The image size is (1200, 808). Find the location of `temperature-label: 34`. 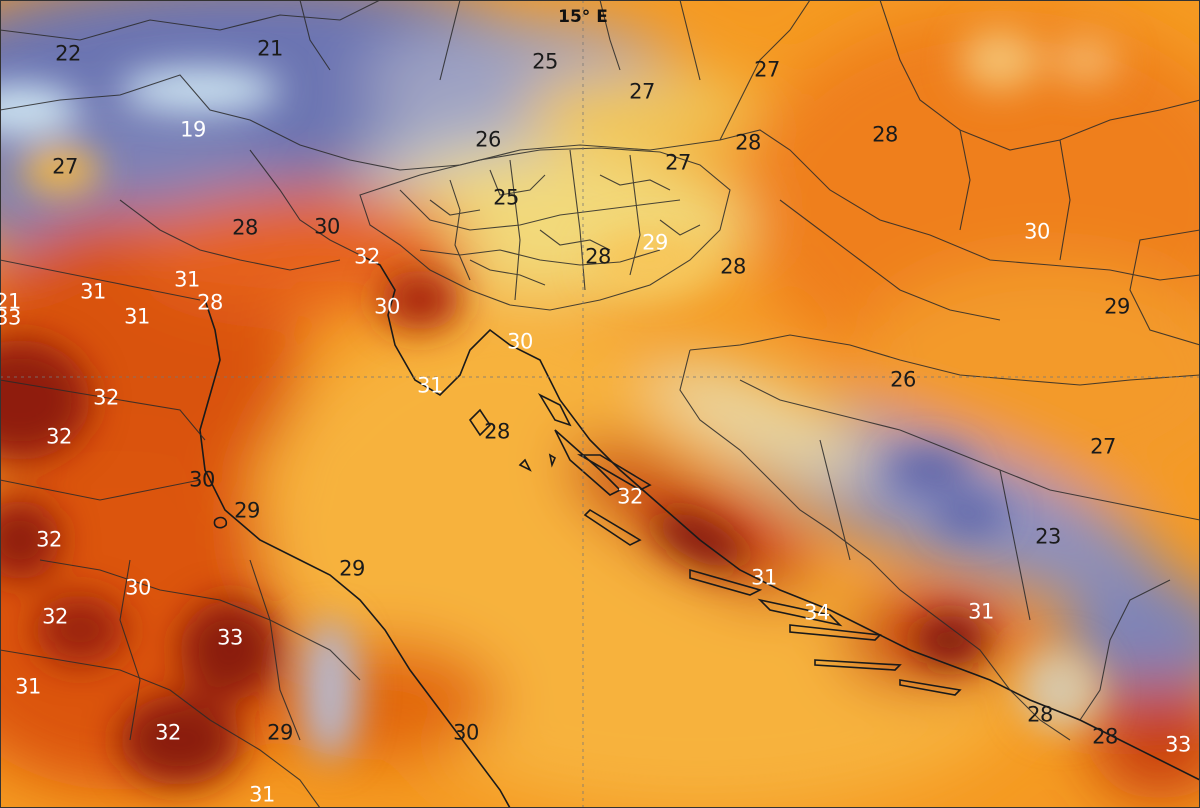

temperature-label: 34 is located at coordinates (817, 612).